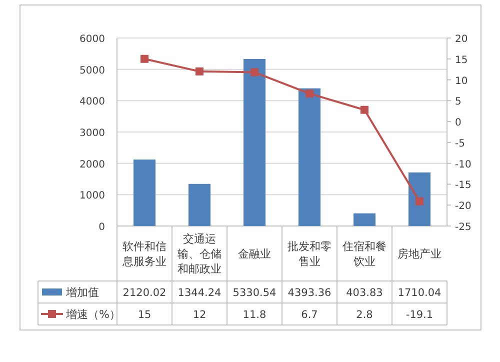 The height and width of the screenshot is (362, 500). What do you see at coordinates (463, 186) in the screenshot?
I see `y2-tick-label: -15` at bounding box center [463, 186].